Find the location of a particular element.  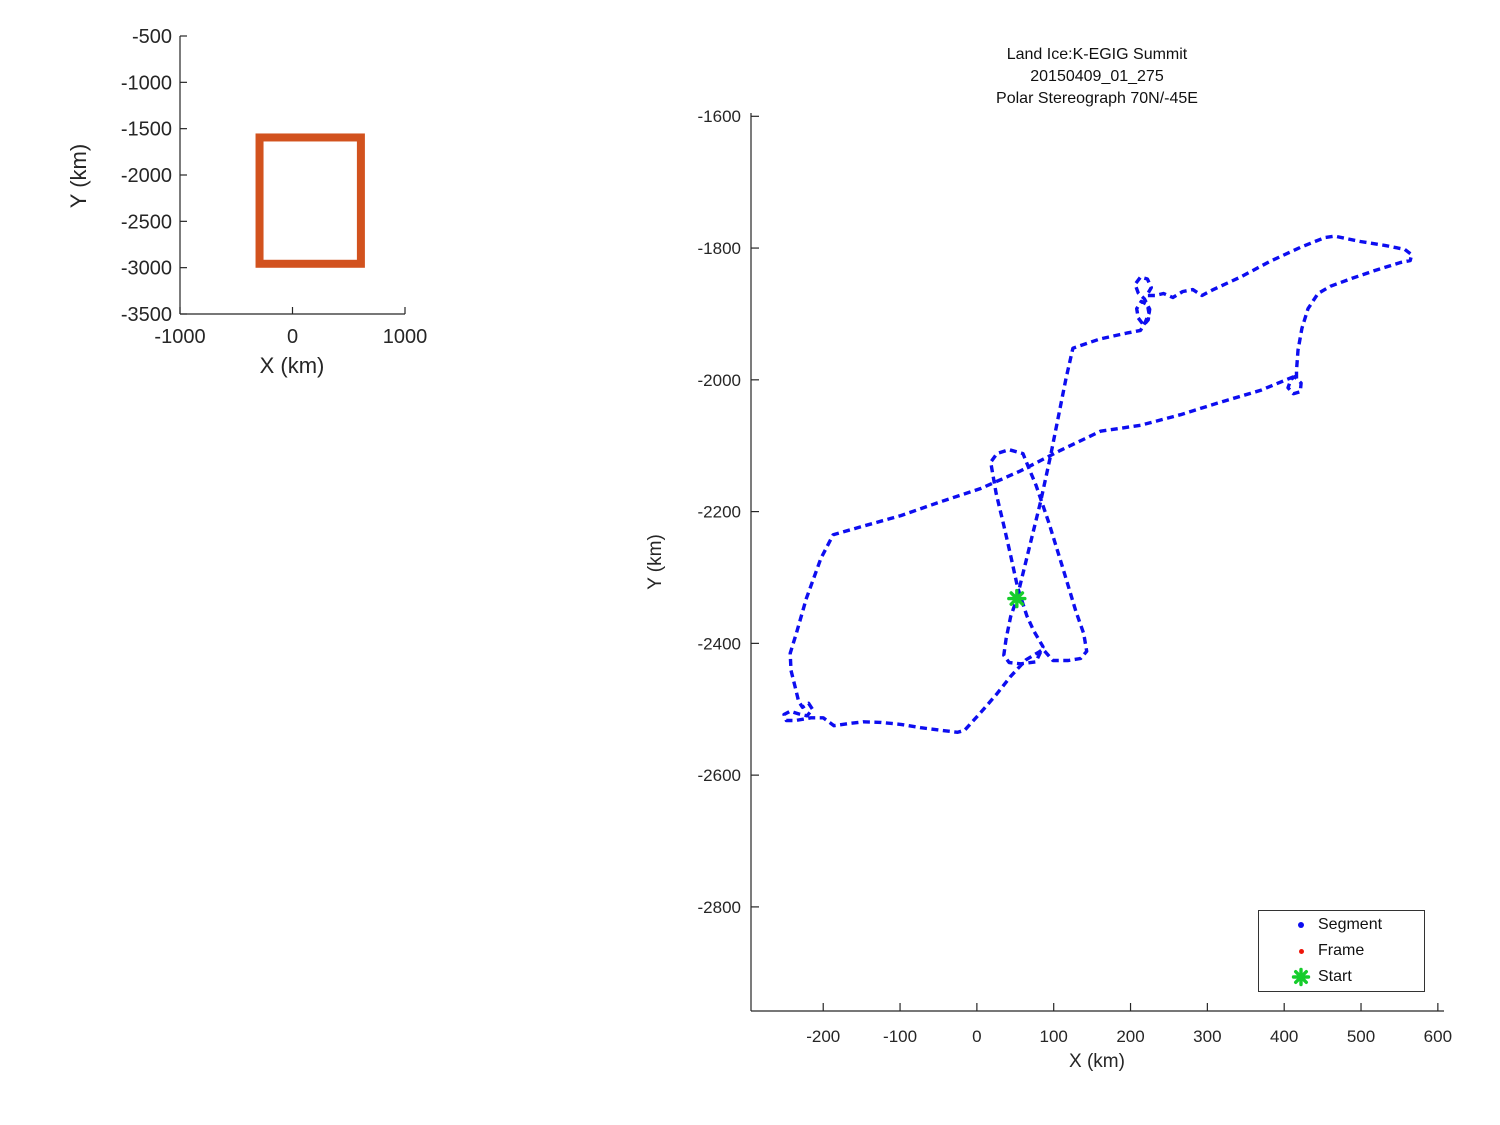

x-tick-label: 400 is located at coordinates (1284, 1036).